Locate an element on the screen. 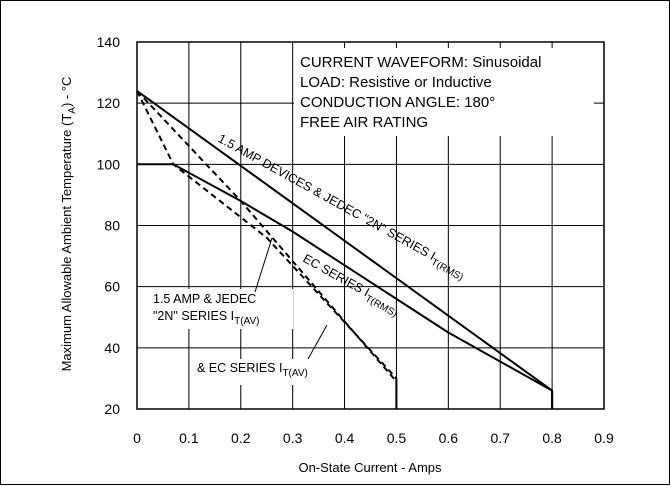 The height and width of the screenshot is (486, 670). y-tick-label-1: 40 is located at coordinates (112, 348).